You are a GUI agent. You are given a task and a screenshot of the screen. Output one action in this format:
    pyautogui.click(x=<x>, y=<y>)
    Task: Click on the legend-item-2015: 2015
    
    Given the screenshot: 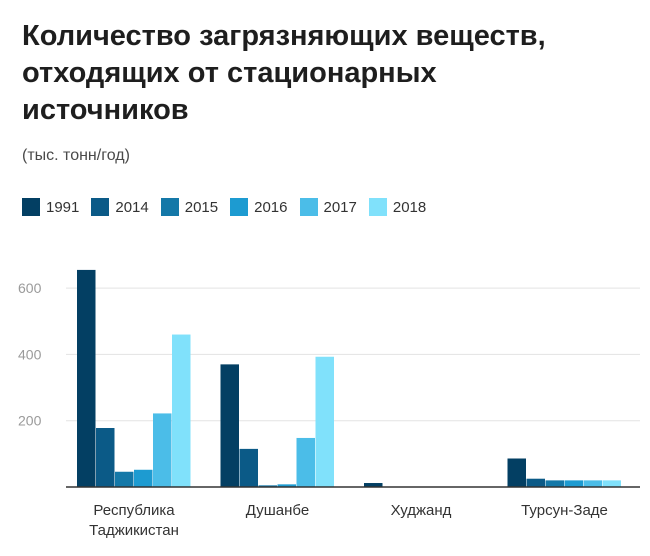 What is the action you would take?
    pyautogui.click(x=189, y=207)
    